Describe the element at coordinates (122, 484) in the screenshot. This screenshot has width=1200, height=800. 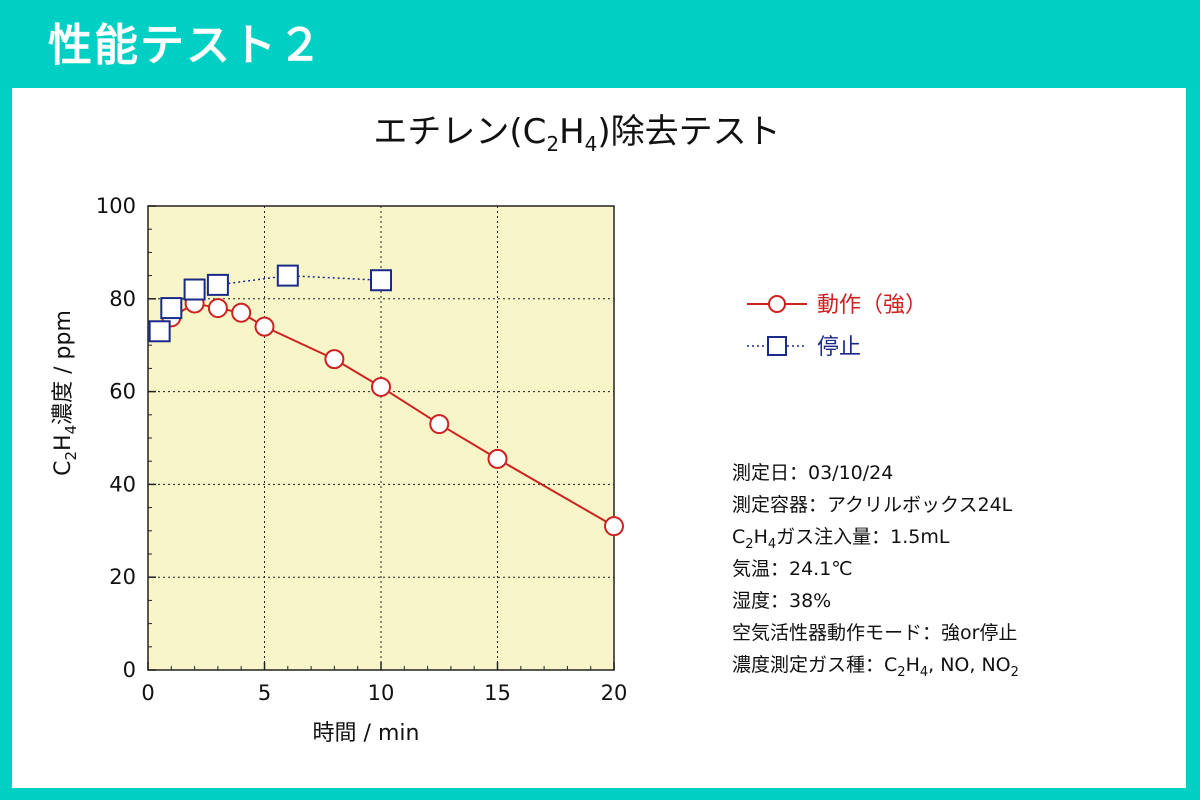
I see `y-tick-label: 40` at that location.